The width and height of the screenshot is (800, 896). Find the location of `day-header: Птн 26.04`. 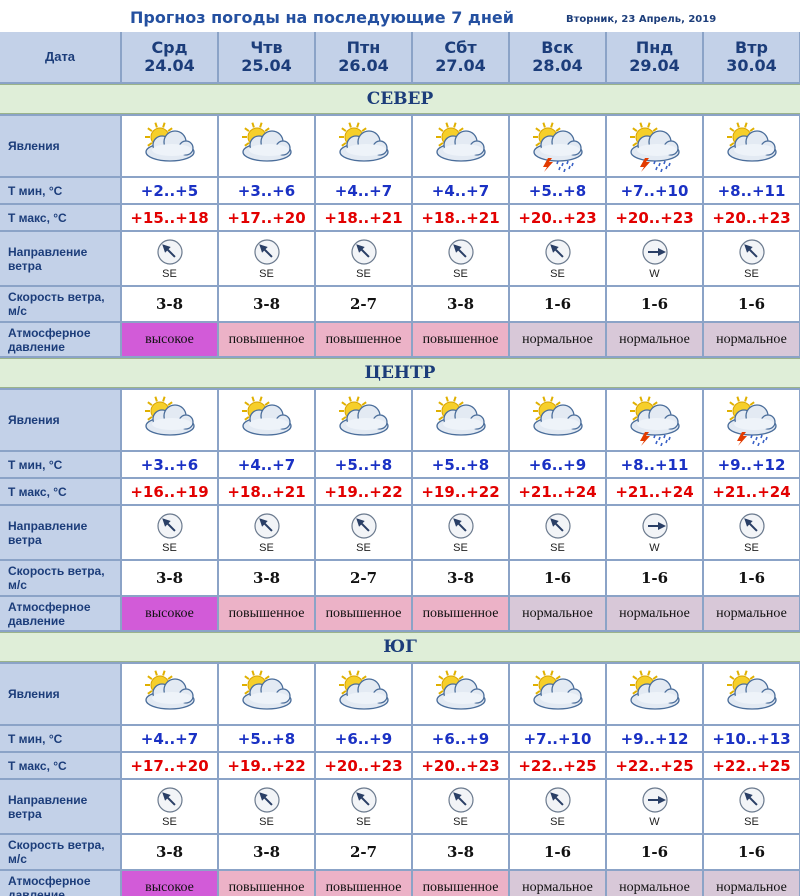

day-header: Птн 26.04 is located at coordinates (363, 57).